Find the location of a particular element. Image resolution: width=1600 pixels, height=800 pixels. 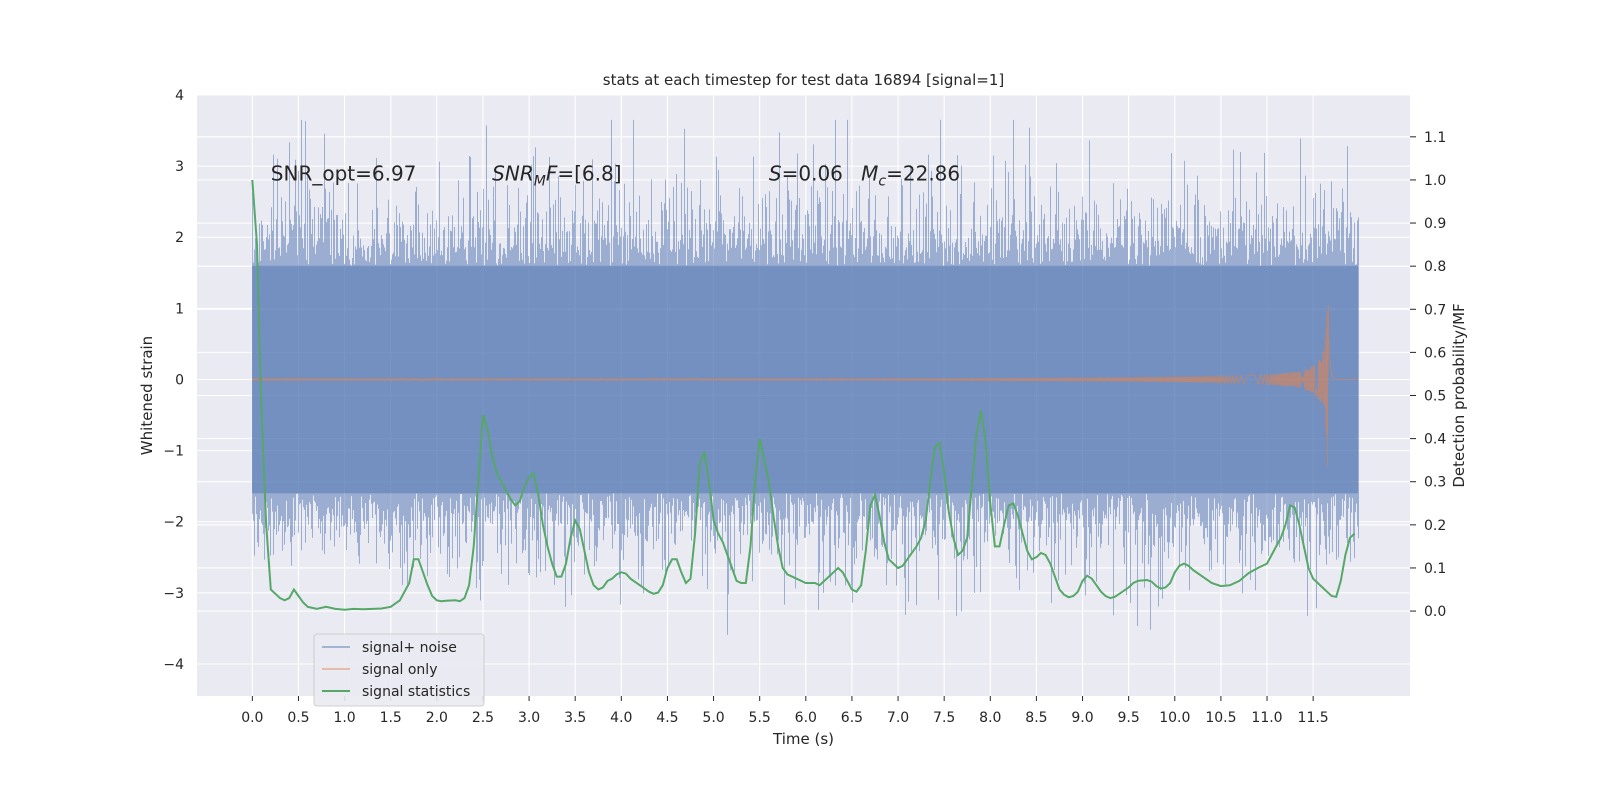

x-tick-label: 6.0 is located at coordinates (806, 718).